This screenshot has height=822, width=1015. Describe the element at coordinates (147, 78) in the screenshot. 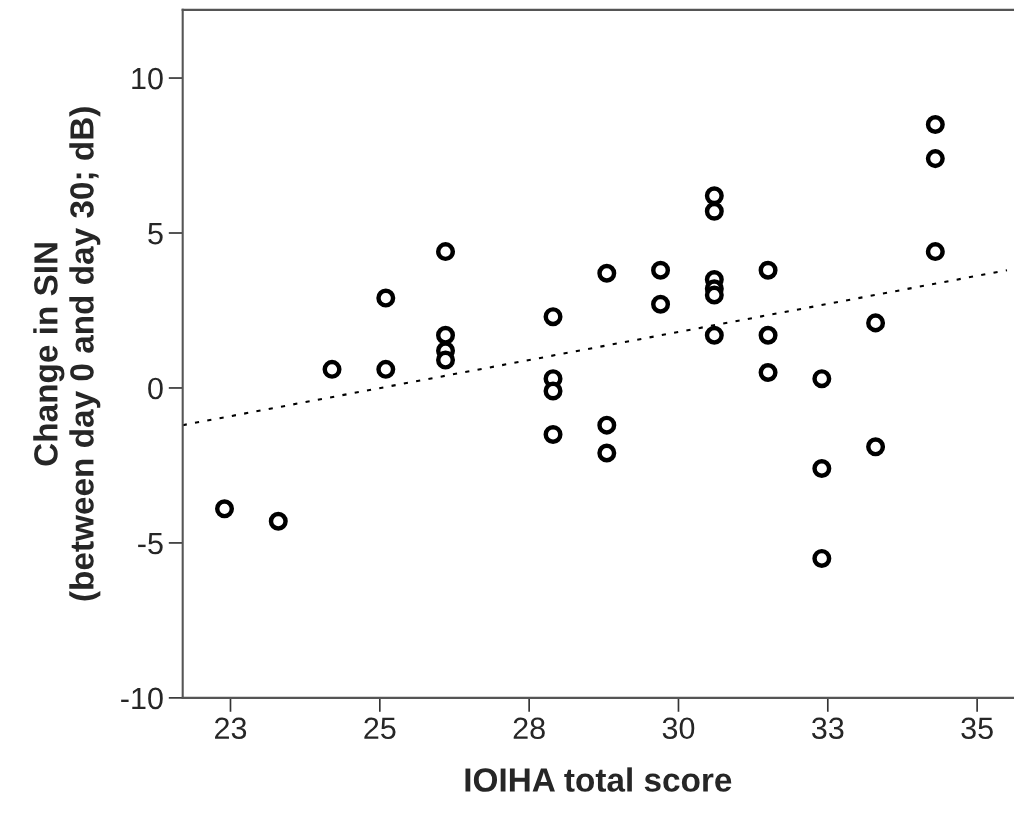

I see `y-tick-label: 10` at that location.